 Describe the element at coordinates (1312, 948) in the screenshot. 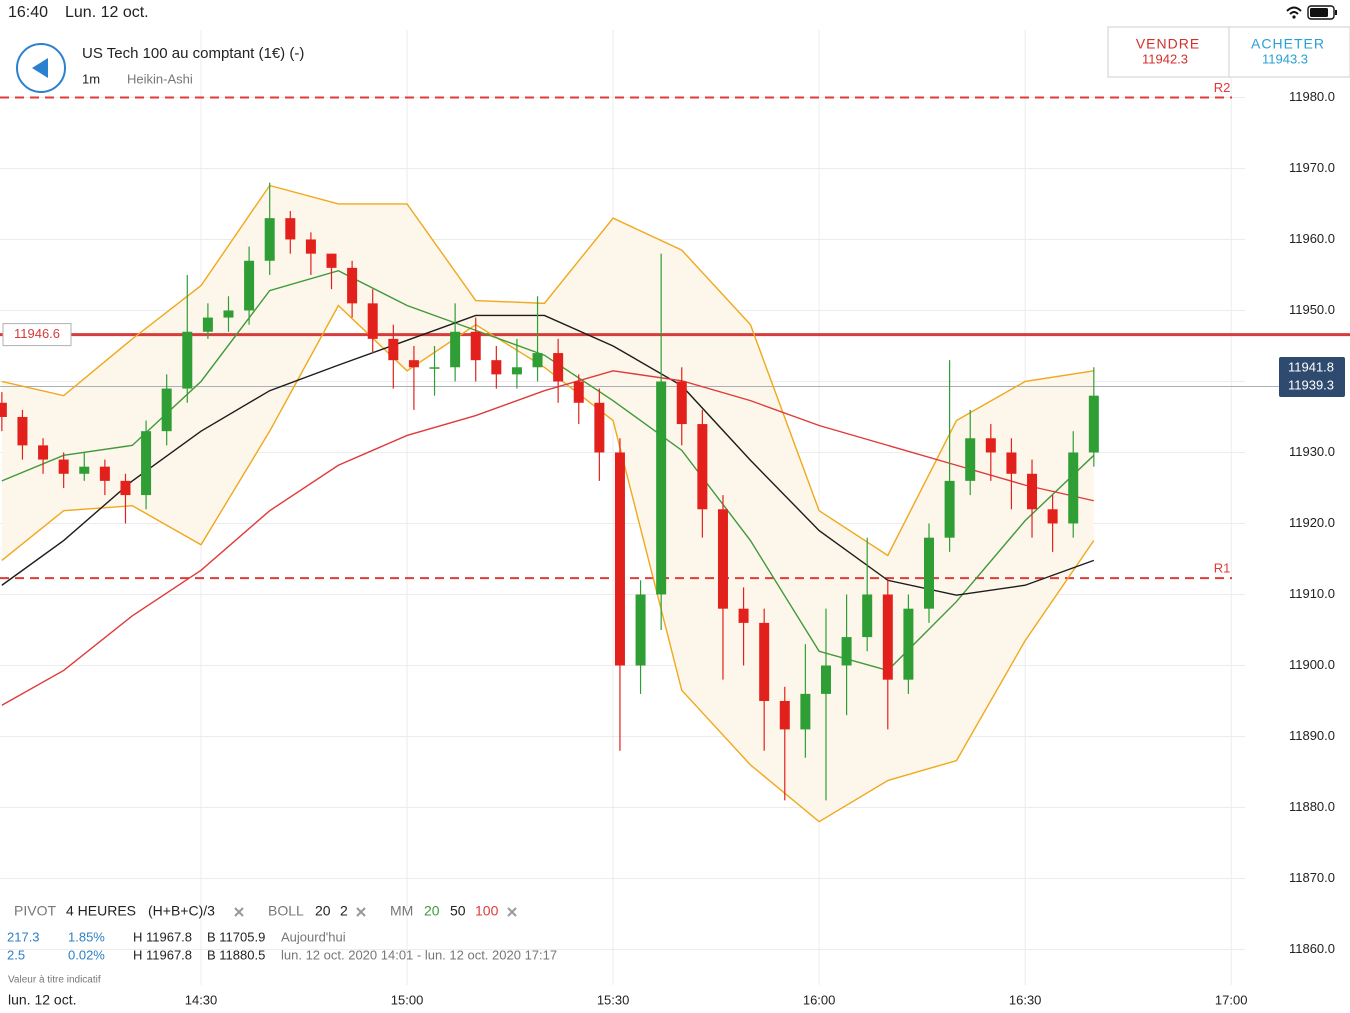

I see `y-tick-label: 11860.0` at that location.